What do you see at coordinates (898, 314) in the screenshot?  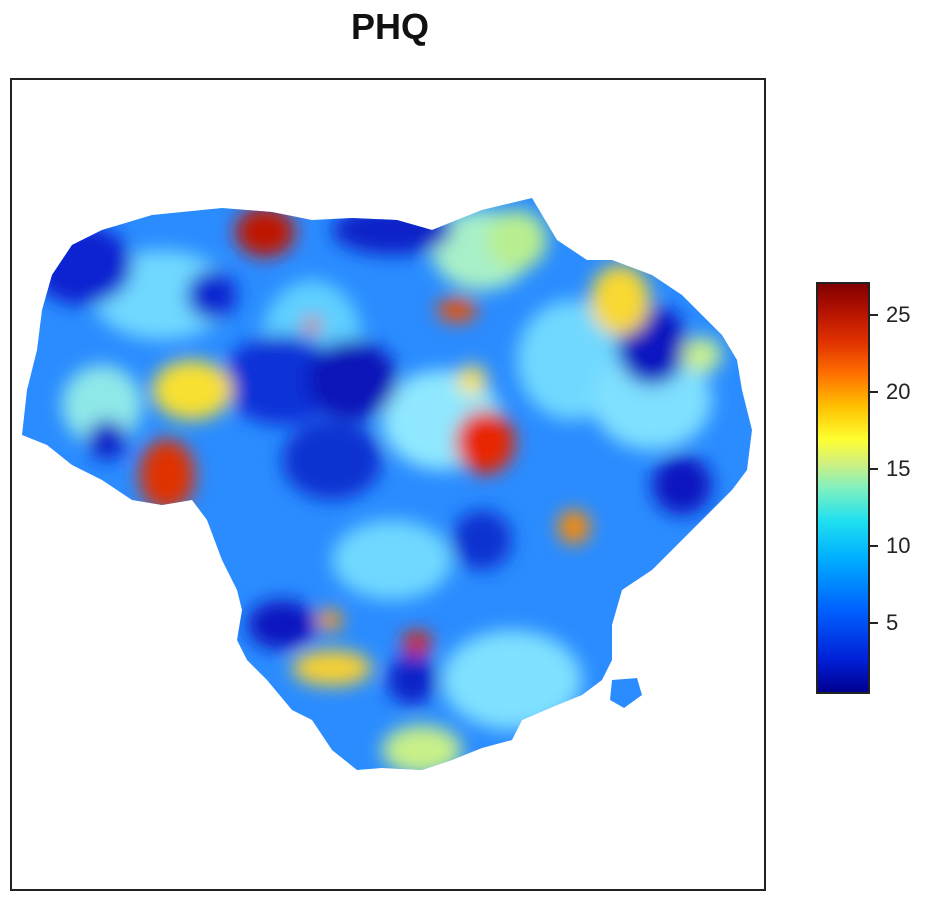 I see `legend-tick-label: 25` at bounding box center [898, 314].